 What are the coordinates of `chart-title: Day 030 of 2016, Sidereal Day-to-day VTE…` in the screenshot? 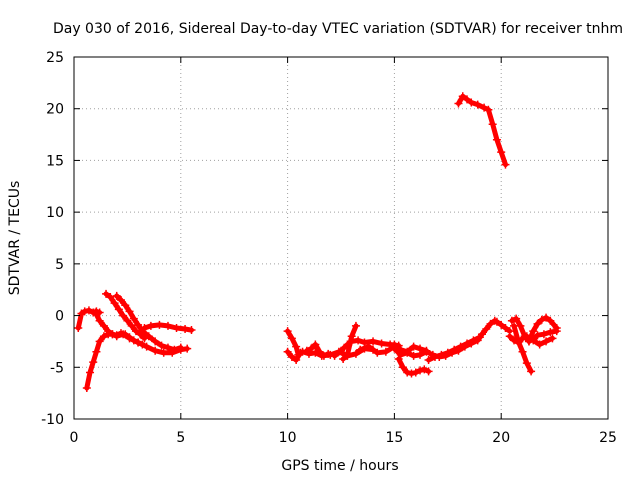 It's located at (338, 29).